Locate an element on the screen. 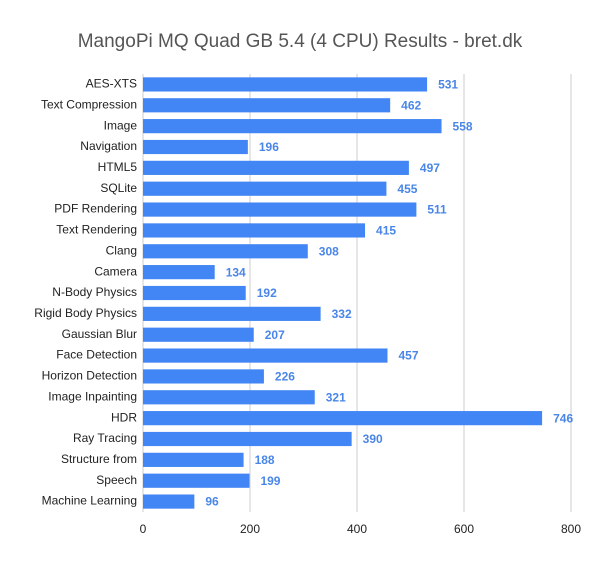 The height and width of the screenshot is (565, 600). value-label: 332 is located at coordinates (342, 314).